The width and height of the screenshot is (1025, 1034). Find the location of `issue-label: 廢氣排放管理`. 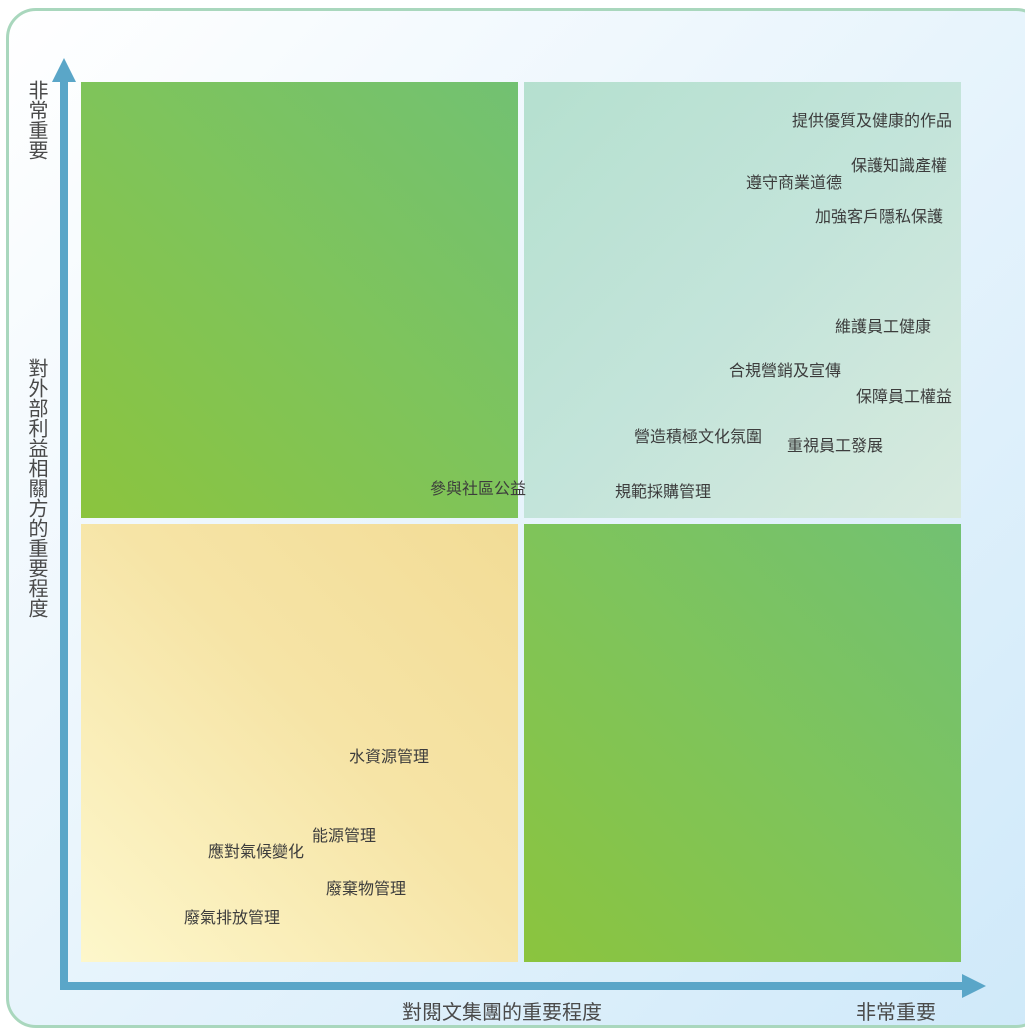

issue-label: 廢氣排放管理 is located at coordinates (232, 917).